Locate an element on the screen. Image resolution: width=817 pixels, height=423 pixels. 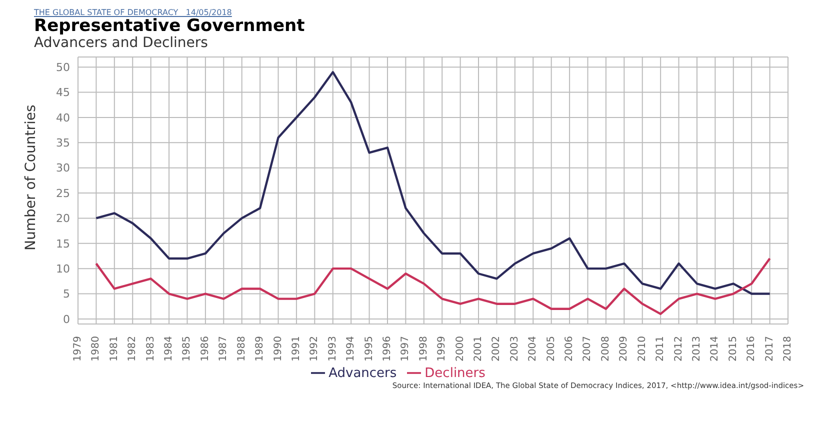
y-tick-label: 25 is located at coordinates (63, 193).